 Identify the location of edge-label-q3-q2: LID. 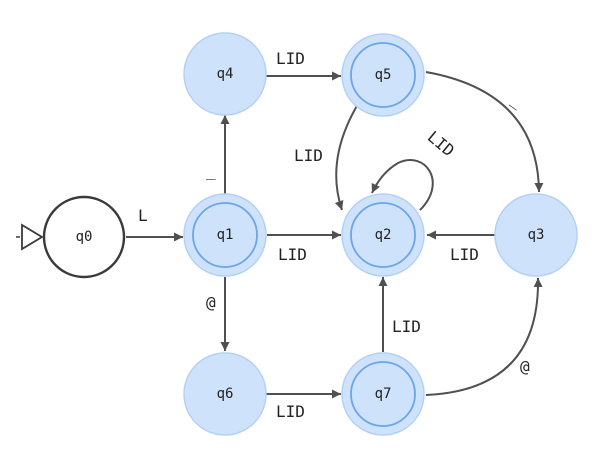
(464, 254).